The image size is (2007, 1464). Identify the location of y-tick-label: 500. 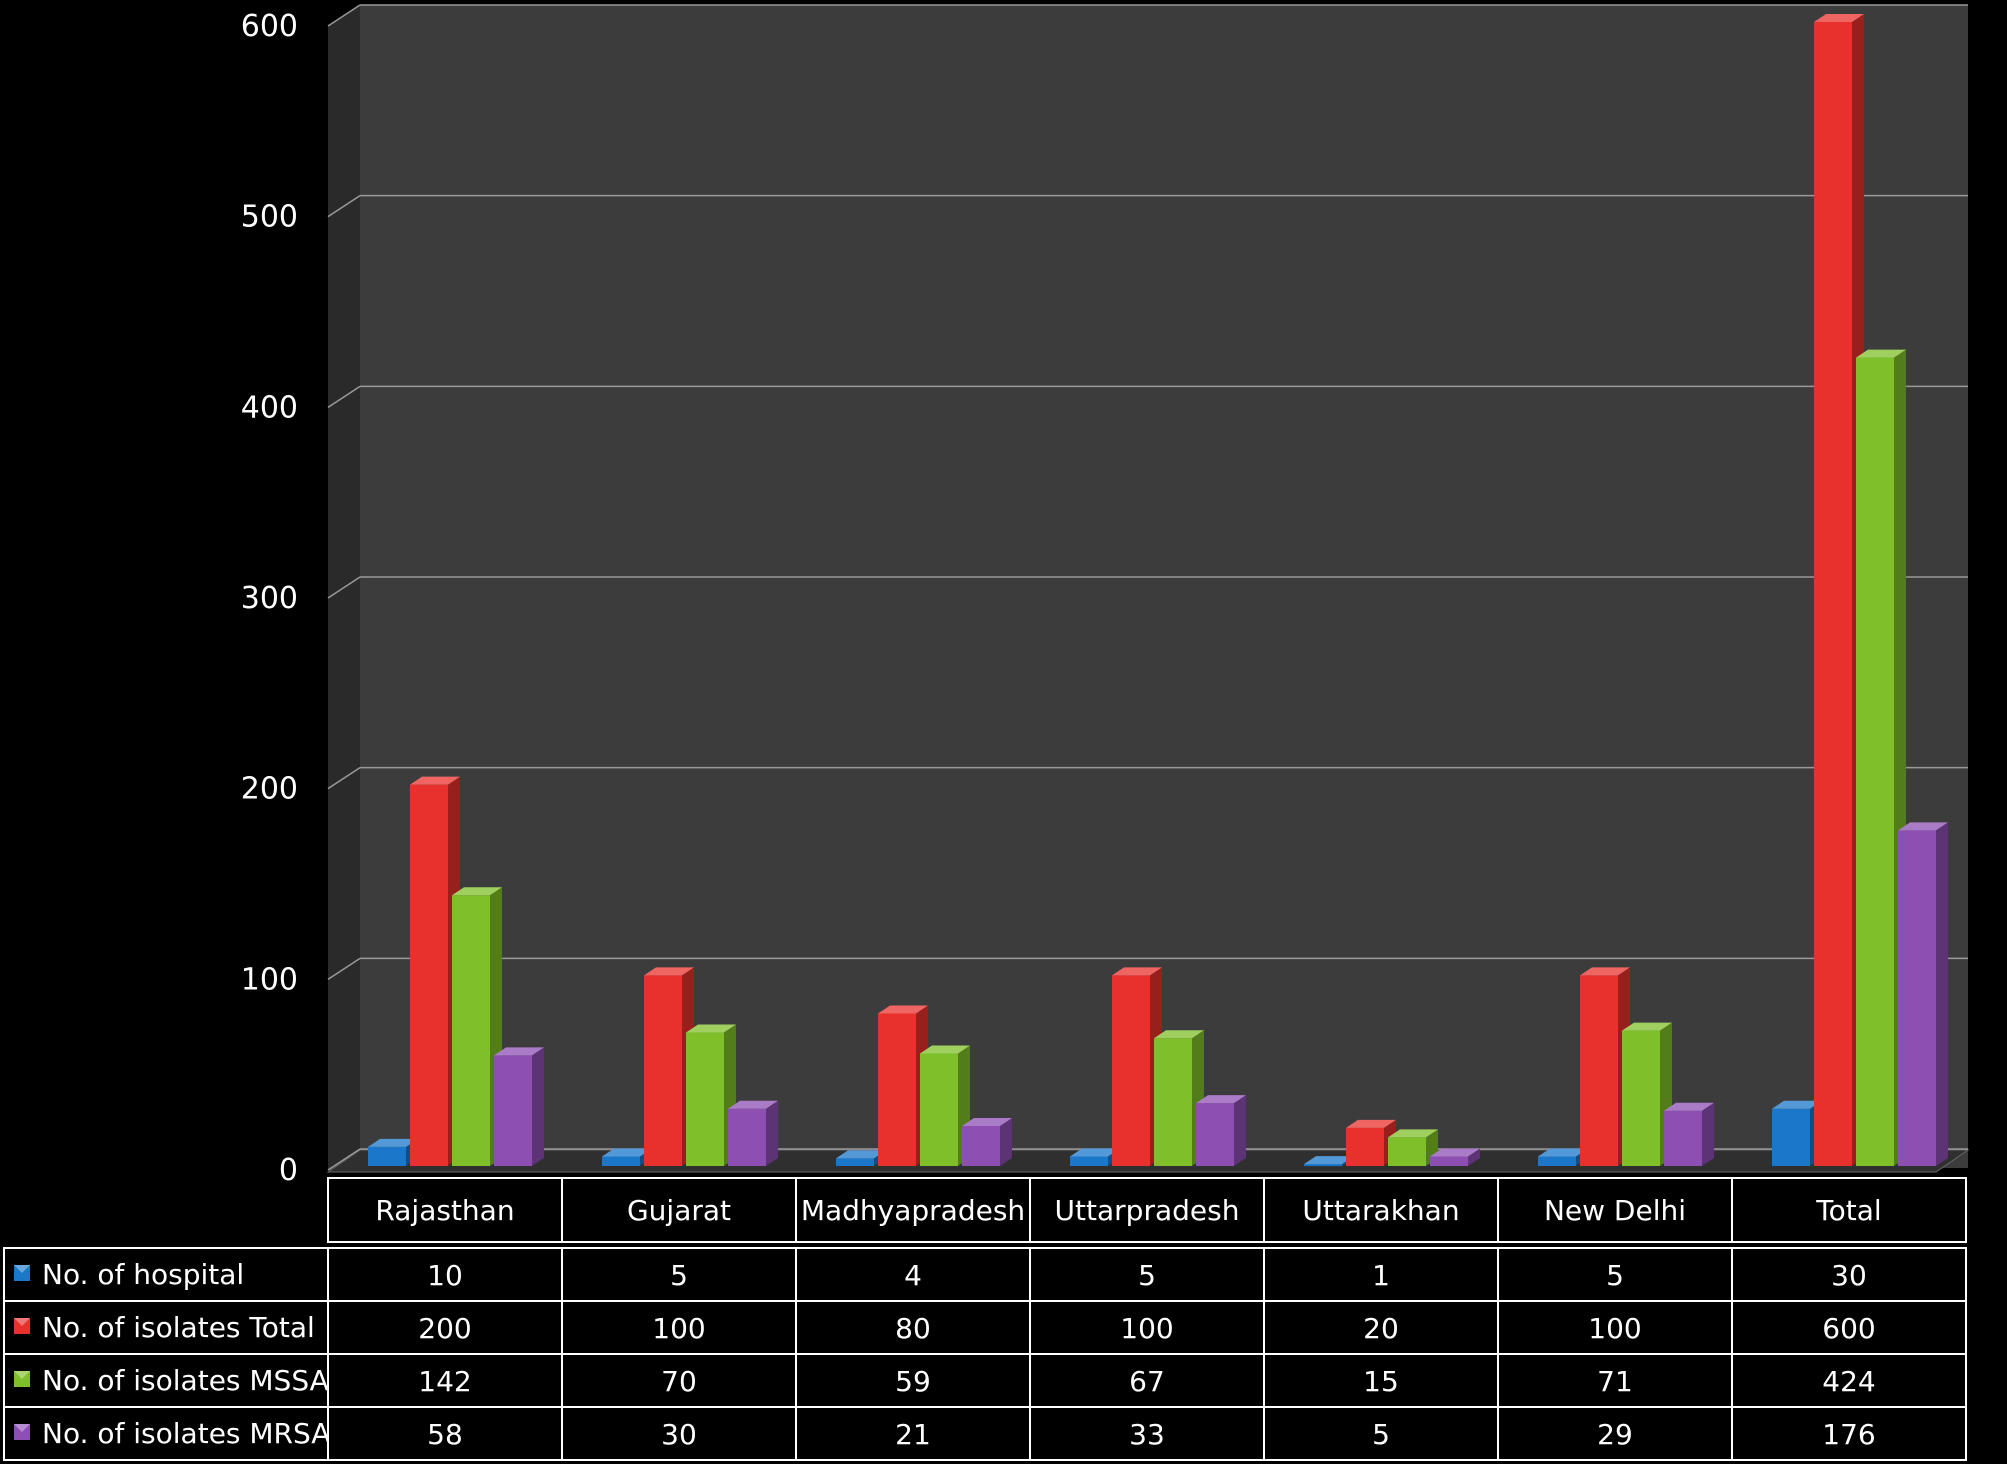
(269, 217).